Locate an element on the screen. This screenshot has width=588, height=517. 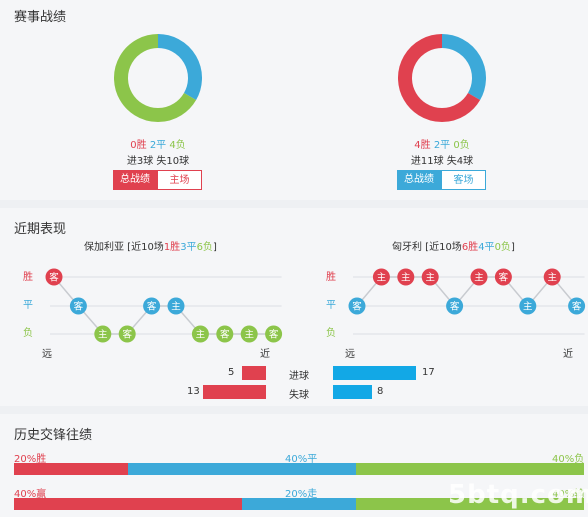
history-row1-draw-label: 40%平 is located at coordinates (301, 459).